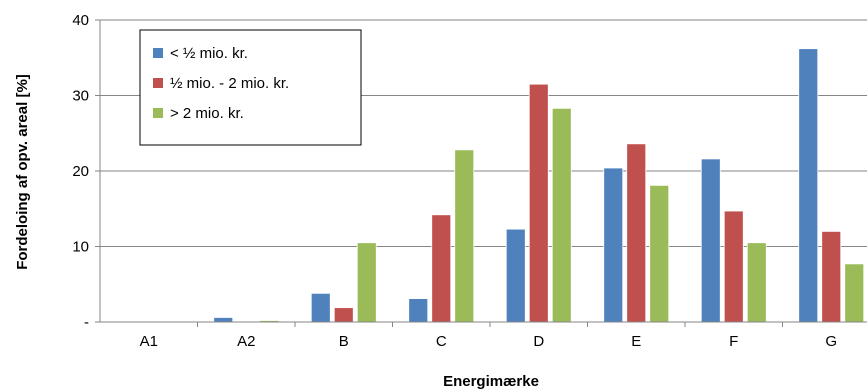 This screenshot has width=867, height=389. What do you see at coordinates (80, 96) in the screenshot?
I see `y-tick-label: 30` at bounding box center [80, 96].